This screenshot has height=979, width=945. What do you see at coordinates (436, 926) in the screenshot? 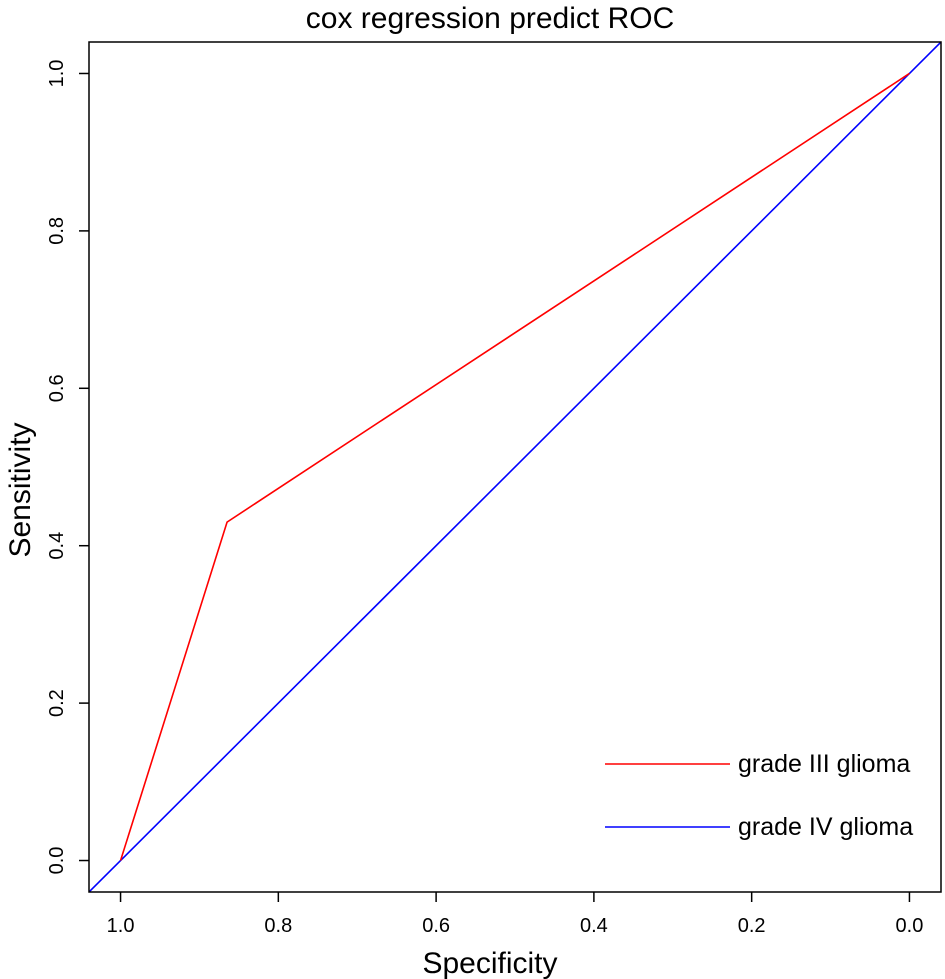
I see `x-tick-label: 0.6` at bounding box center [436, 926].